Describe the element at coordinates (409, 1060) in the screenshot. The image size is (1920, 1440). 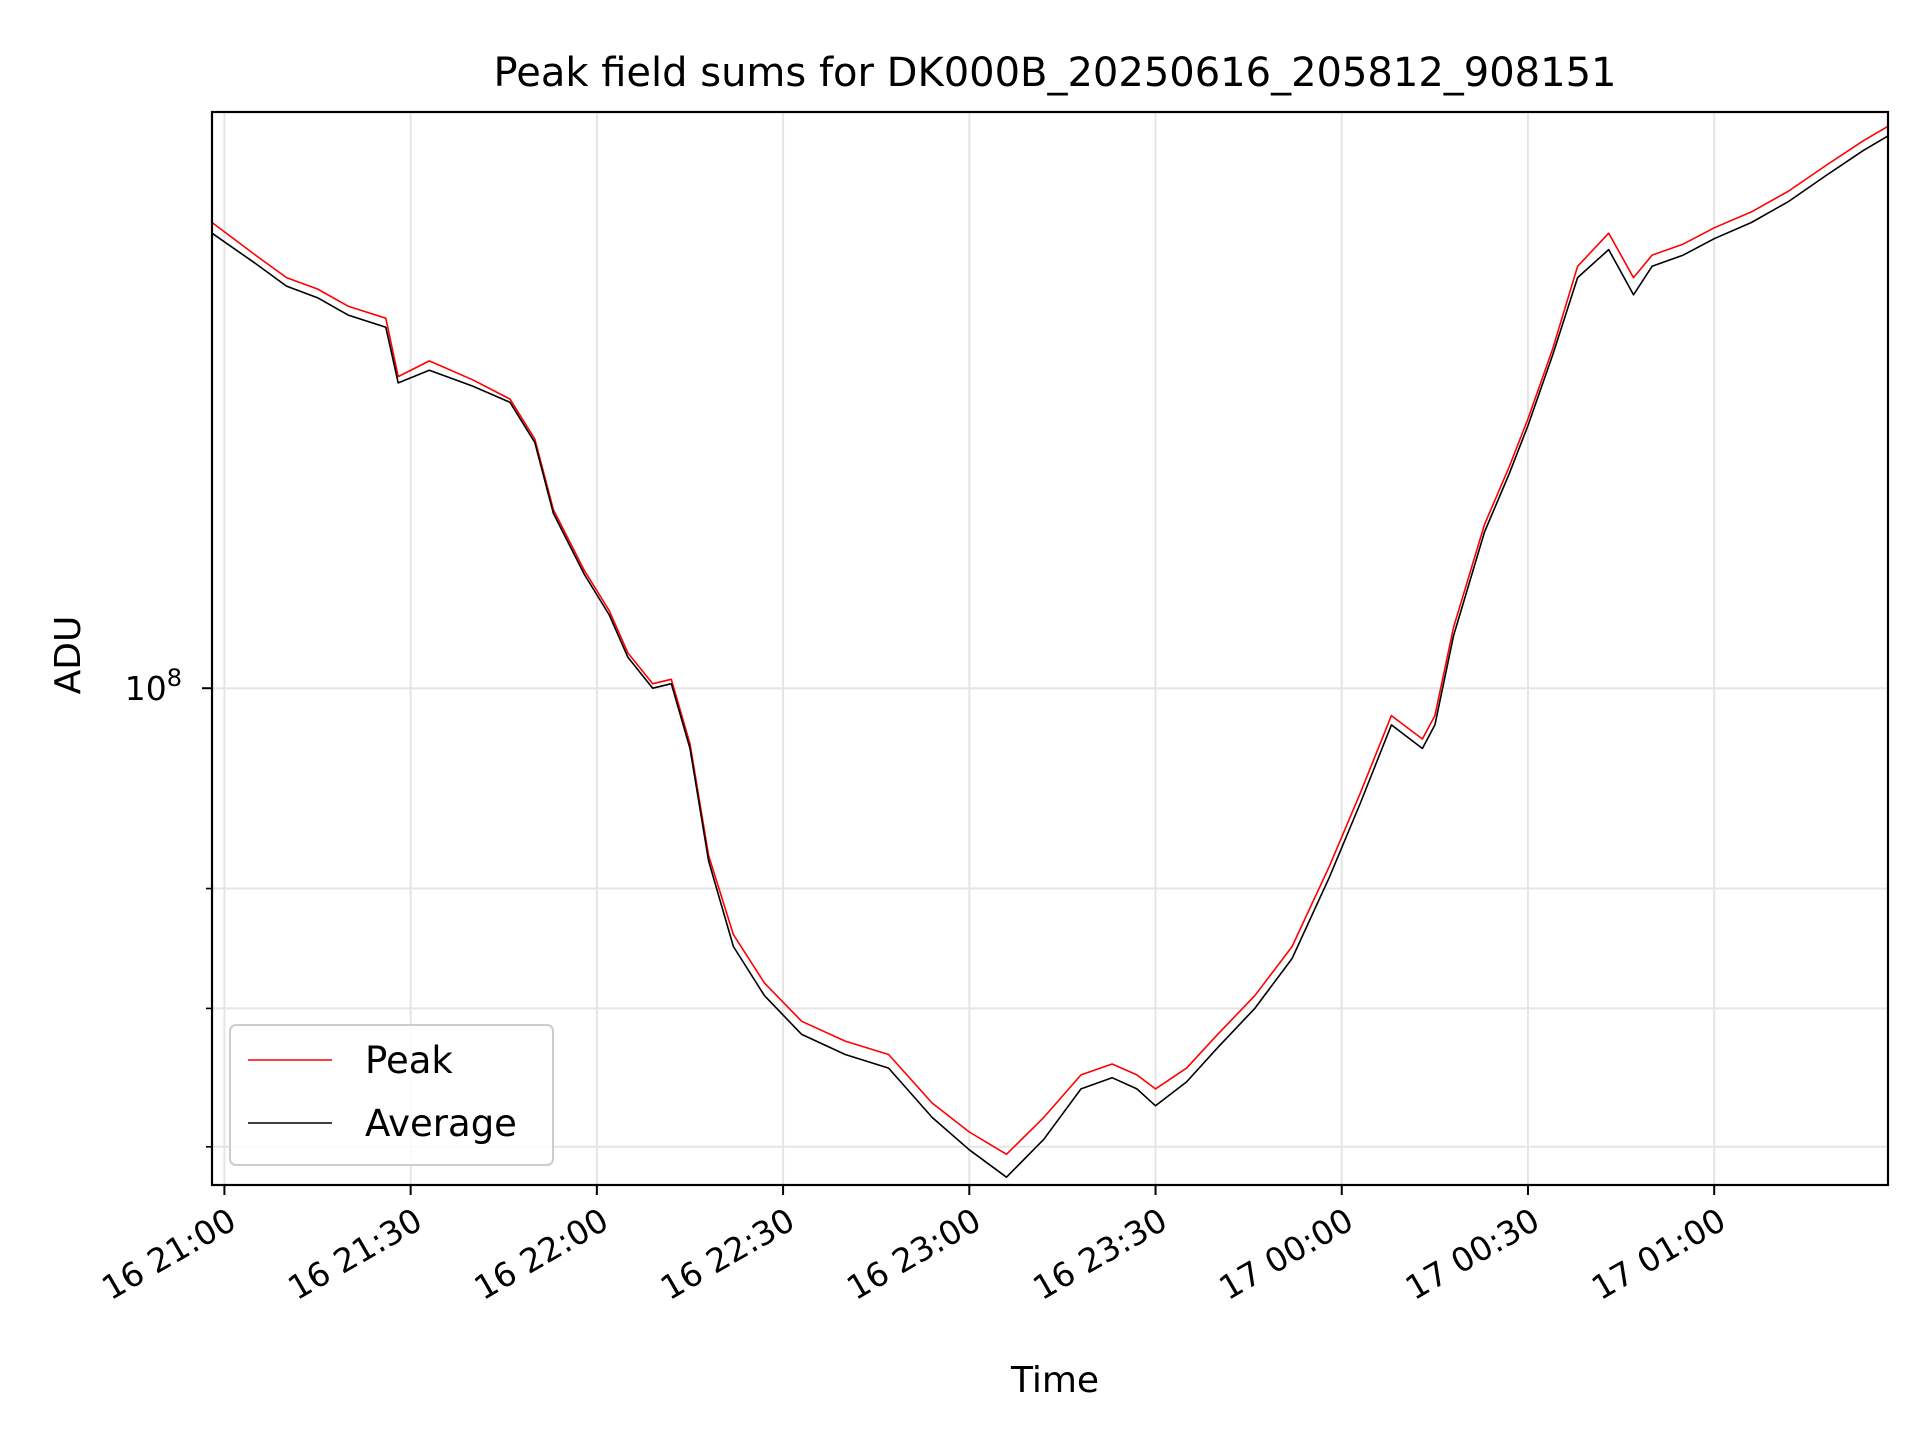
I see `legend-label-peak: Peak` at that location.